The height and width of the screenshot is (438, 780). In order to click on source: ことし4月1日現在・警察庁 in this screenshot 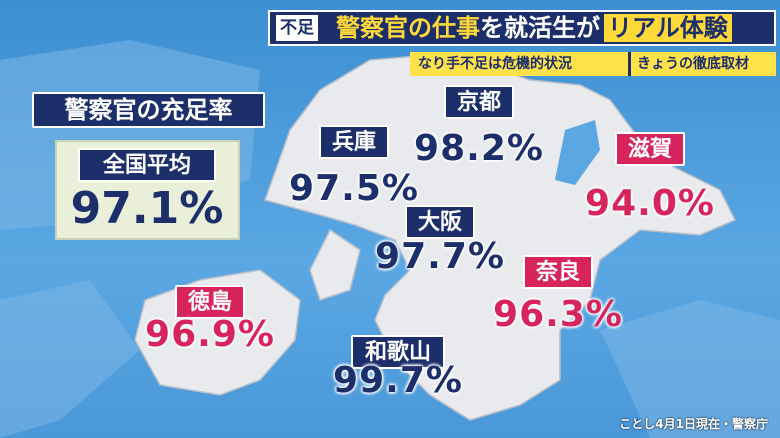, I will do `click(693, 424)`.